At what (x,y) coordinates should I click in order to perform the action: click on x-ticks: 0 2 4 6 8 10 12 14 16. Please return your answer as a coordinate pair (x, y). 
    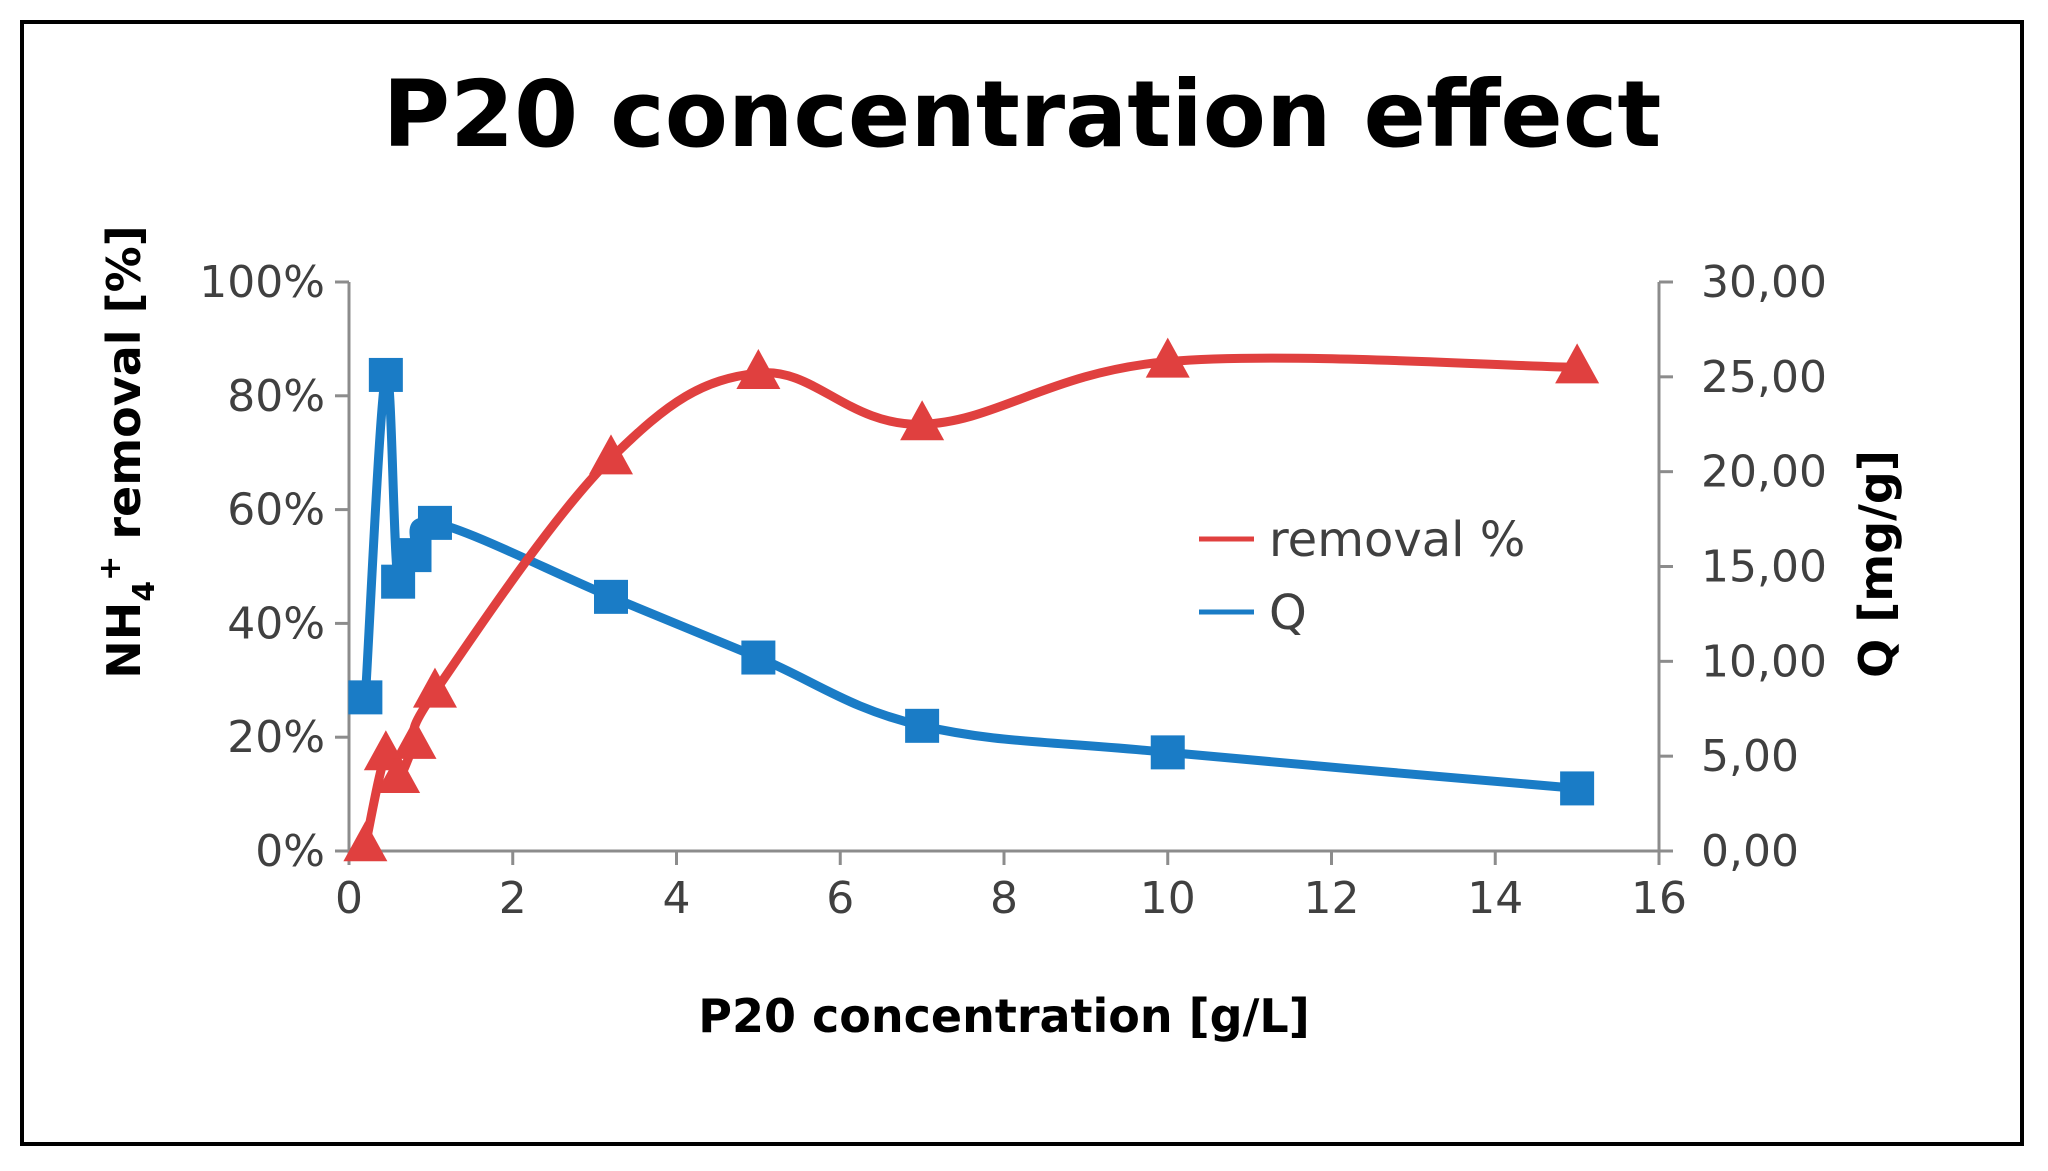
    Looking at the image, I should click on (1011, 887).